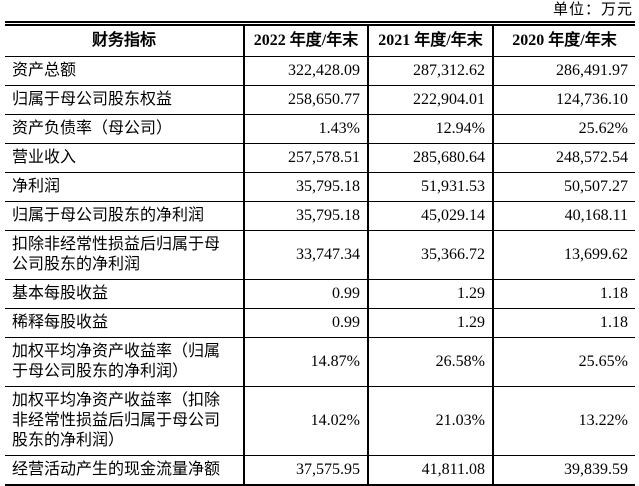  I want to click on value-2020: 124,736.10, so click(563, 100).